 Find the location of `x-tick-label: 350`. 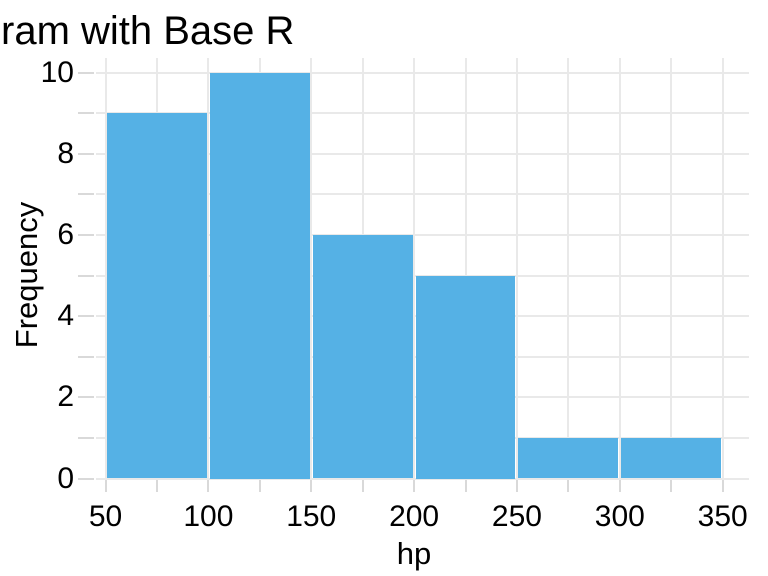

x-tick-label: 350 is located at coordinates (722, 516).